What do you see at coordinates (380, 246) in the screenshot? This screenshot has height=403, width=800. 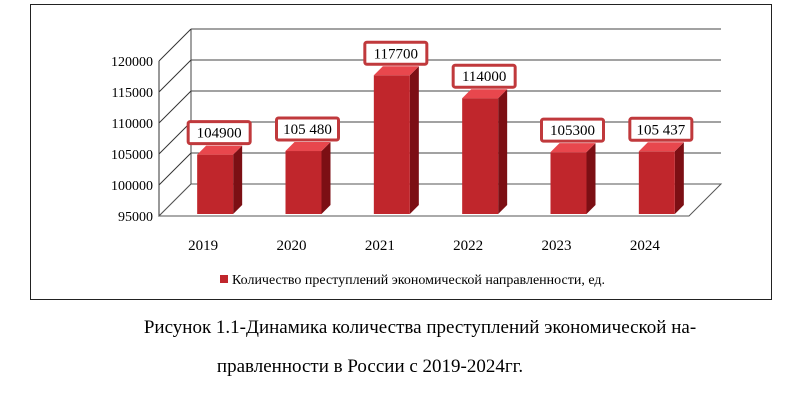 I see `x-tick-label-2021: 2021` at bounding box center [380, 246].